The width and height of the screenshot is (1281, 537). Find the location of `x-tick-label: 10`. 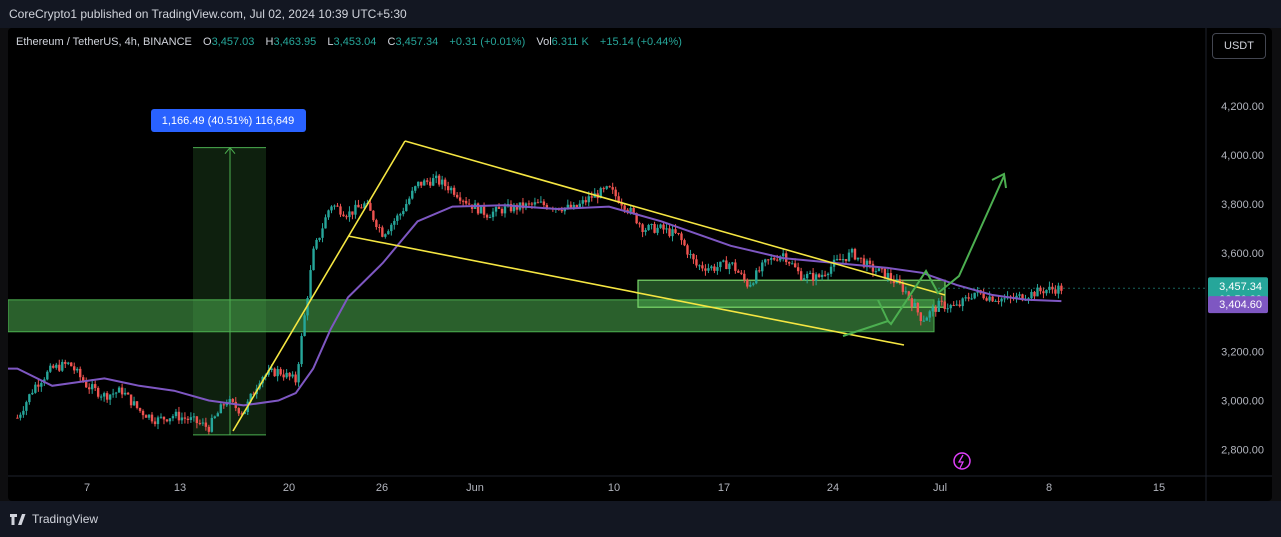

x-tick-label: 10 is located at coordinates (614, 488).